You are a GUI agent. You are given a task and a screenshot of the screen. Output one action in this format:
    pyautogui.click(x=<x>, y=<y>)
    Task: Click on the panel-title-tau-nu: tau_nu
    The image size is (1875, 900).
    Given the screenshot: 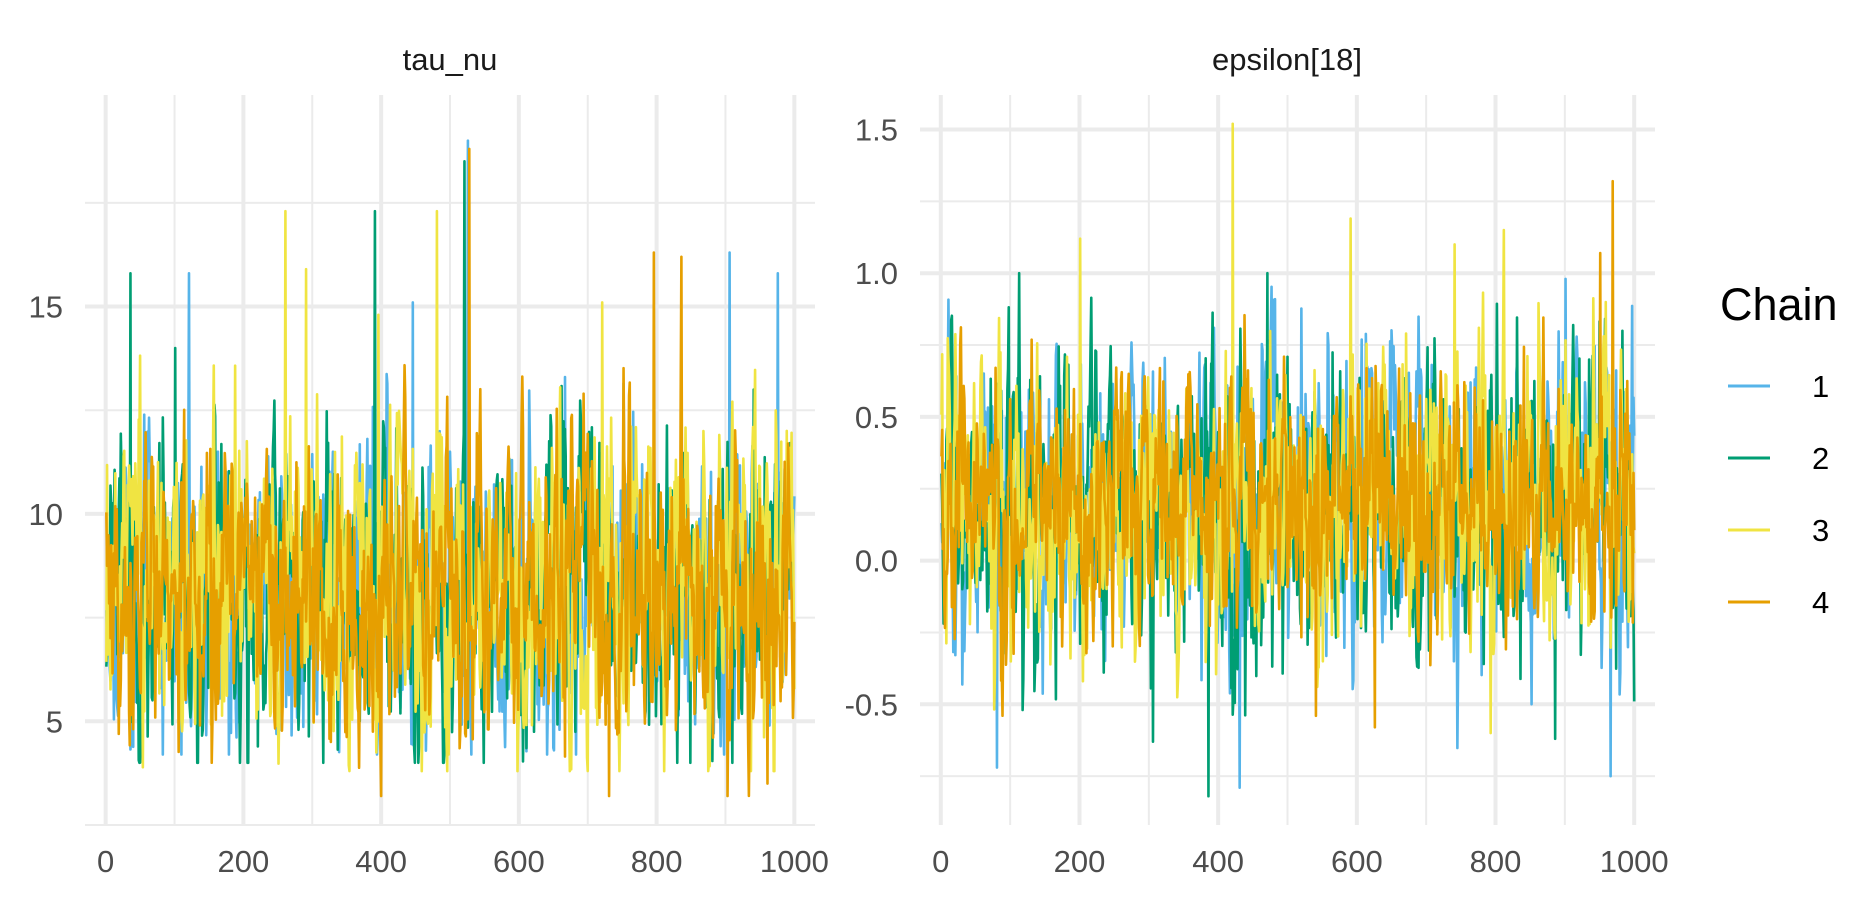 What is the action you would take?
    pyautogui.click(x=450, y=59)
    